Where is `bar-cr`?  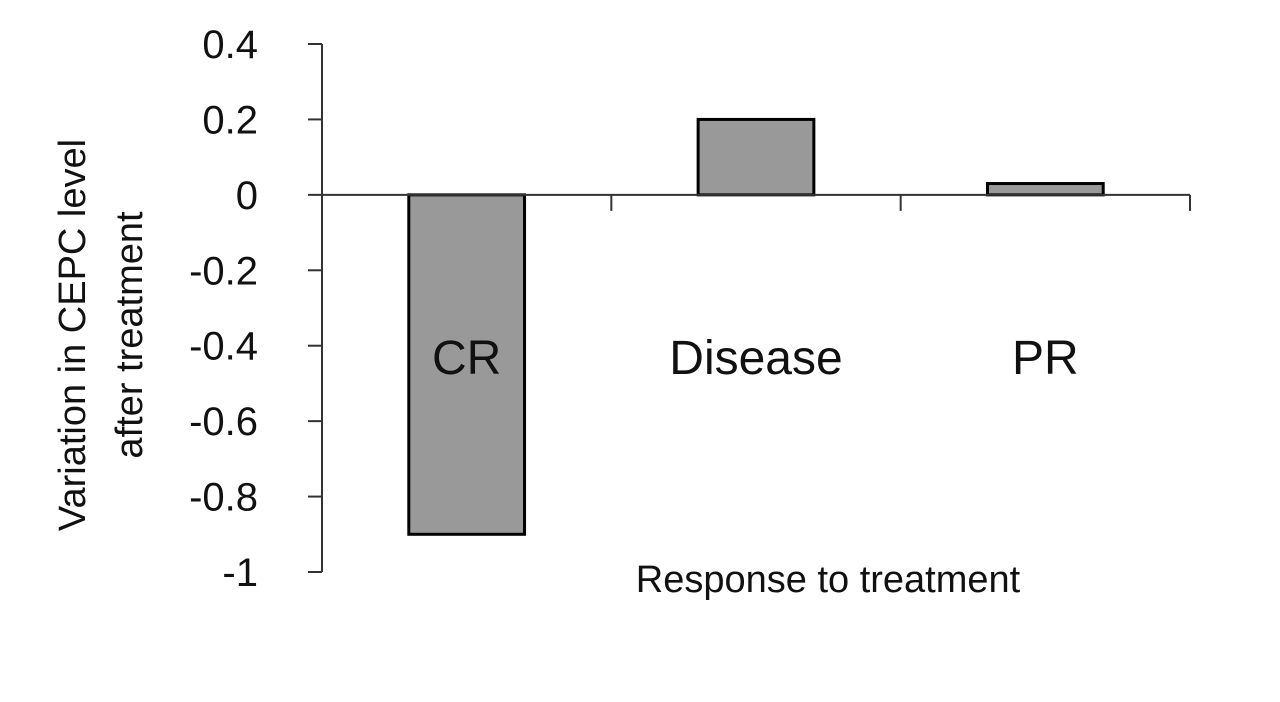
bar-cr is located at coordinates (467, 364).